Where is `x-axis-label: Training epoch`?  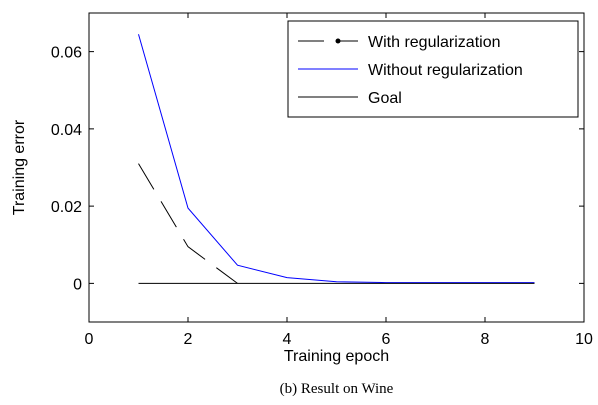
x-axis-label: Training epoch is located at coordinates (336, 356).